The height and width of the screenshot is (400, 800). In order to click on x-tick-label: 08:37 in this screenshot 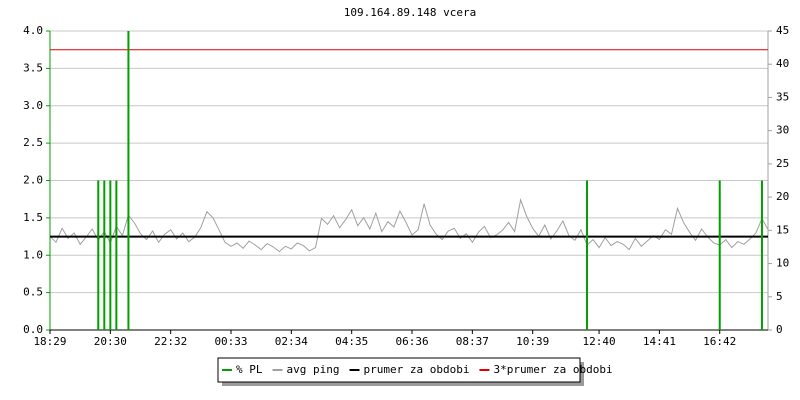, I will do `click(472, 341)`.